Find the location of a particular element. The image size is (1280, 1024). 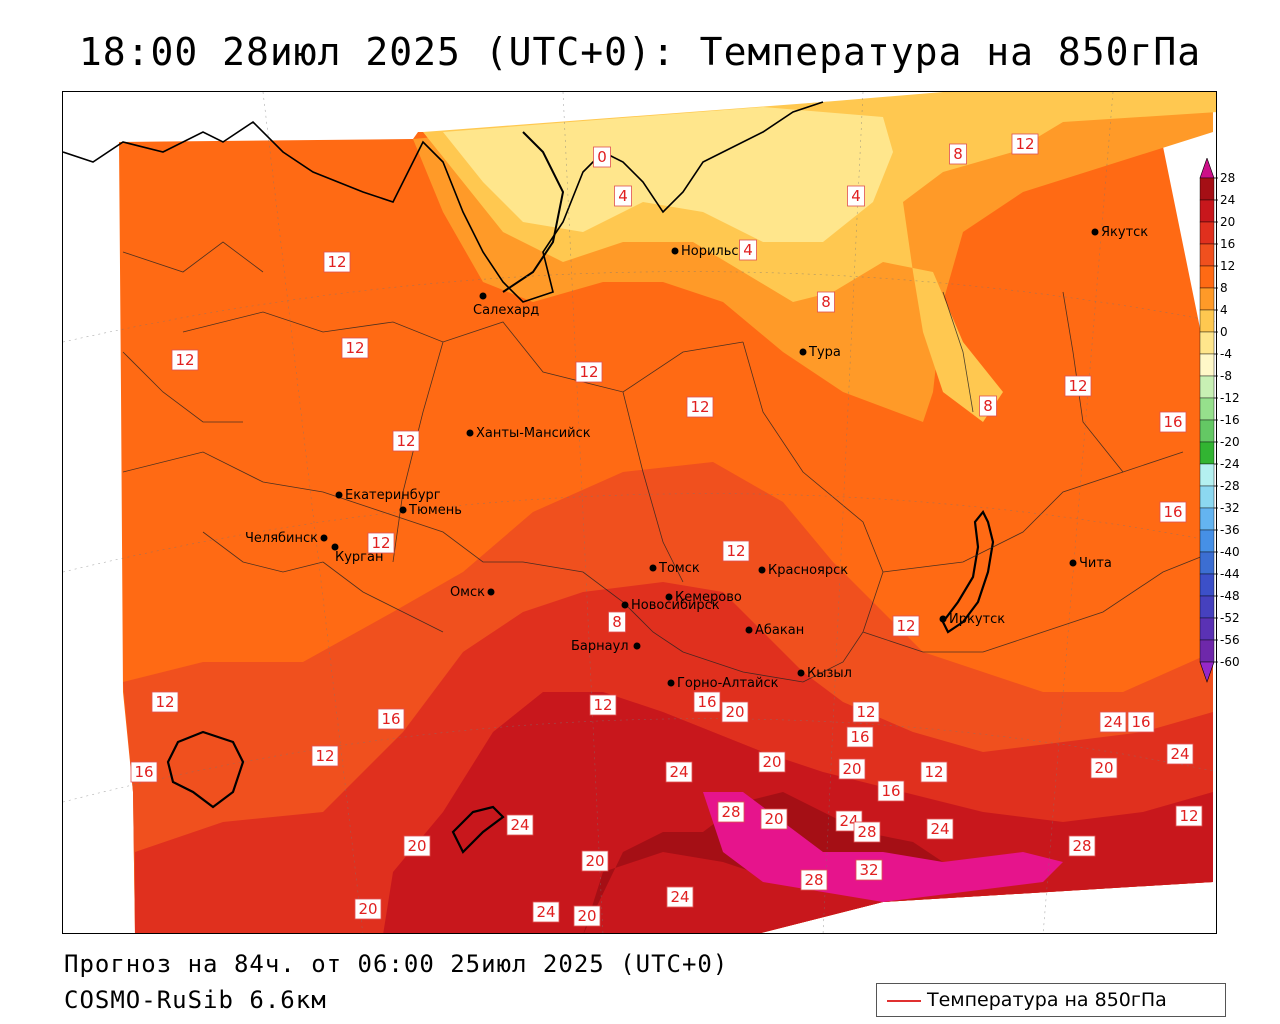

city-marker: Горно-Алтайск is located at coordinates (723, 683).